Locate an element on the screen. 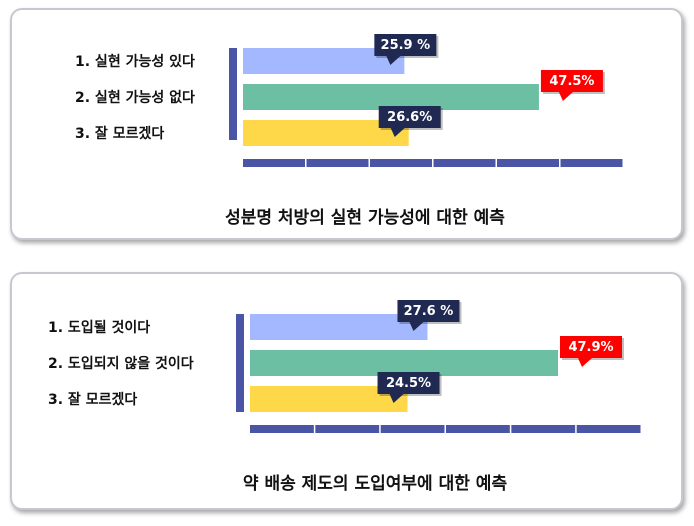 This screenshot has height=526, width=694. value-label: 25.9 % is located at coordinates (406, 45).